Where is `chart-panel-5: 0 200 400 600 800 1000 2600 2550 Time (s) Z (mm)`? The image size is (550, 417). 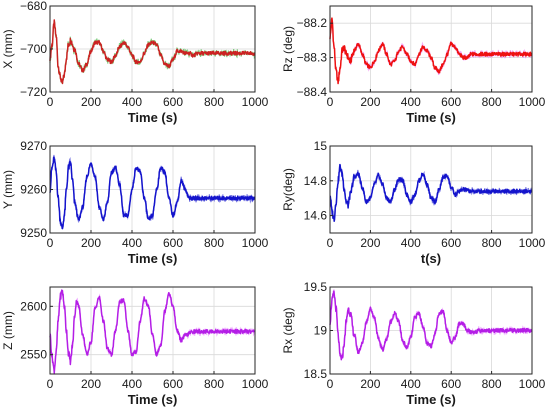
chart-panel-5: 0 200 400 600 800 1000 2600 2550 Time (s) Z (mm) is located at coordinates (135, 346).